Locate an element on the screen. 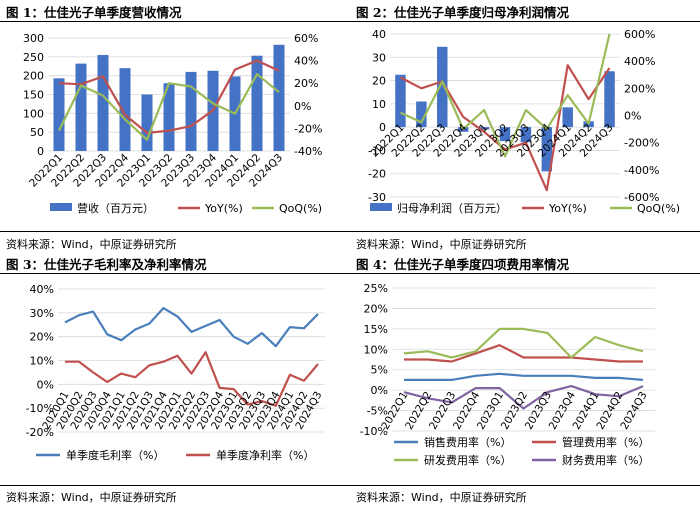 The image size is (700, 505). y-tick-right: 40% is located at coordinates (306, 61).